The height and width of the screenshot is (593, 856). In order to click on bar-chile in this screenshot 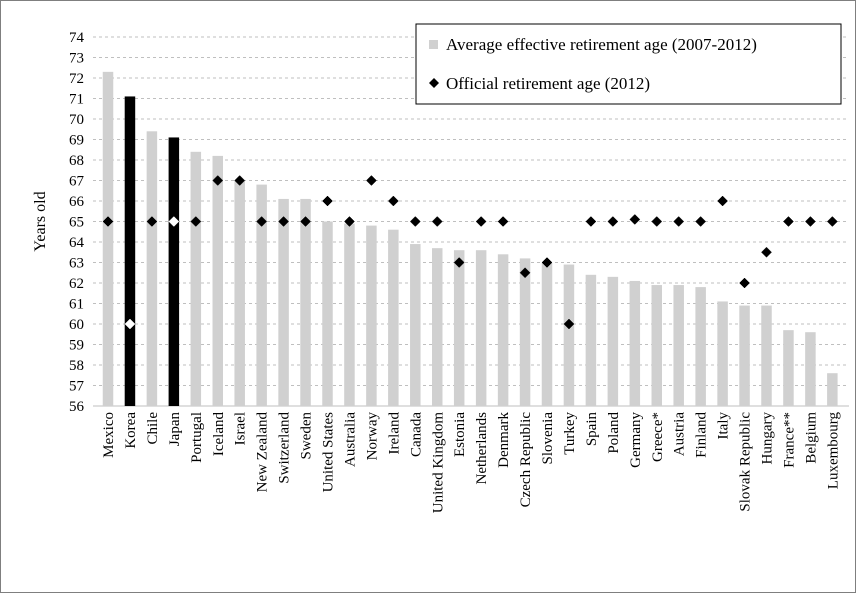, I will do `click(152, 269)`.